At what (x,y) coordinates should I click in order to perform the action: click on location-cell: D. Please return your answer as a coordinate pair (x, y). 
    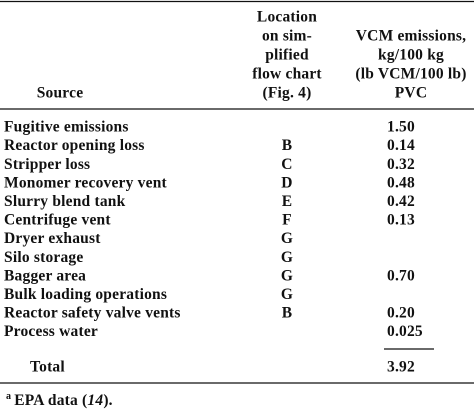
    Looking at the image, I should click on (286, 182).